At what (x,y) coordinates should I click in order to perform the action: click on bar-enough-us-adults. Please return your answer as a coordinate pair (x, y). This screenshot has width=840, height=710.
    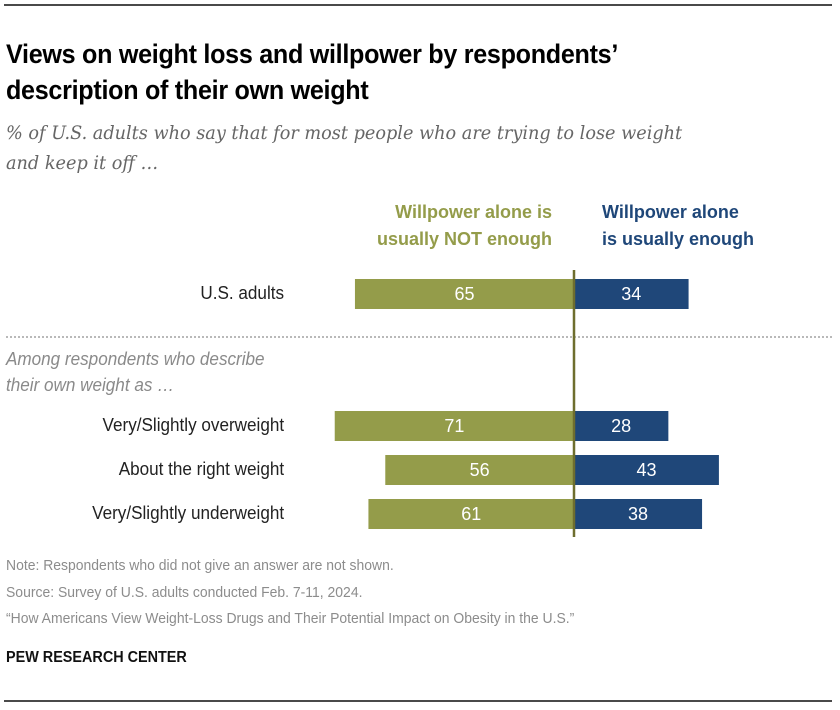
    Looking at the image, I should click on (631, 294).